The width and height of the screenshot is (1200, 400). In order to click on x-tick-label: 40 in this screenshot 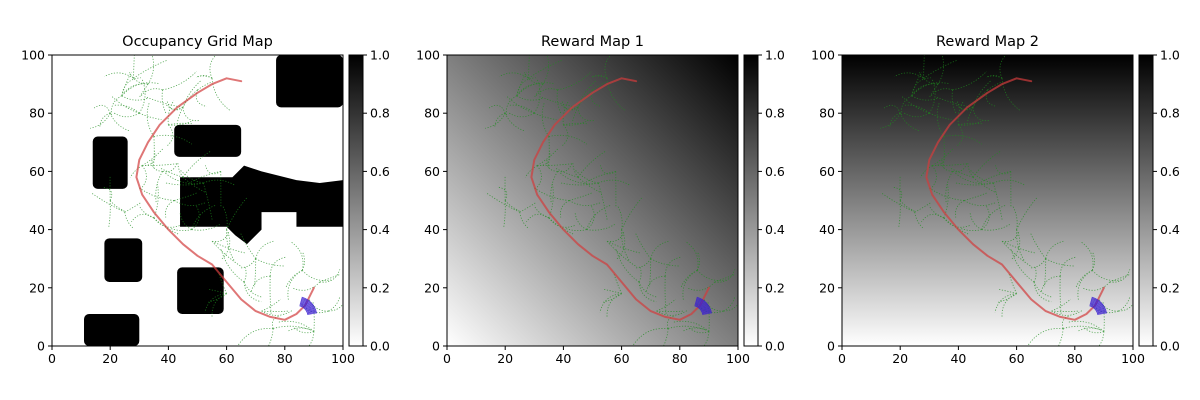, I will do `click(958, 358)`.